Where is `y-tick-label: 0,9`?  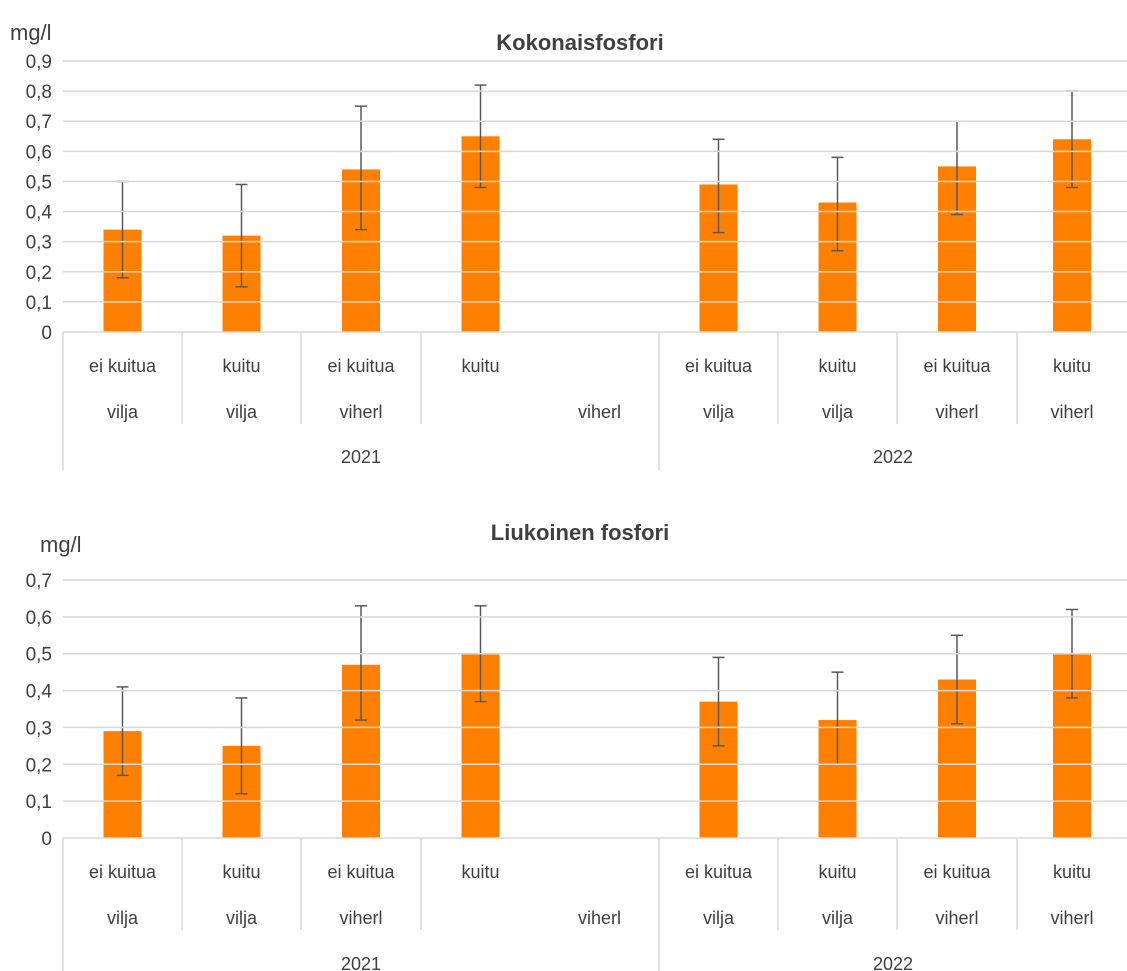
y-tick-label: 0,9 is located at coordinates (39, 62).